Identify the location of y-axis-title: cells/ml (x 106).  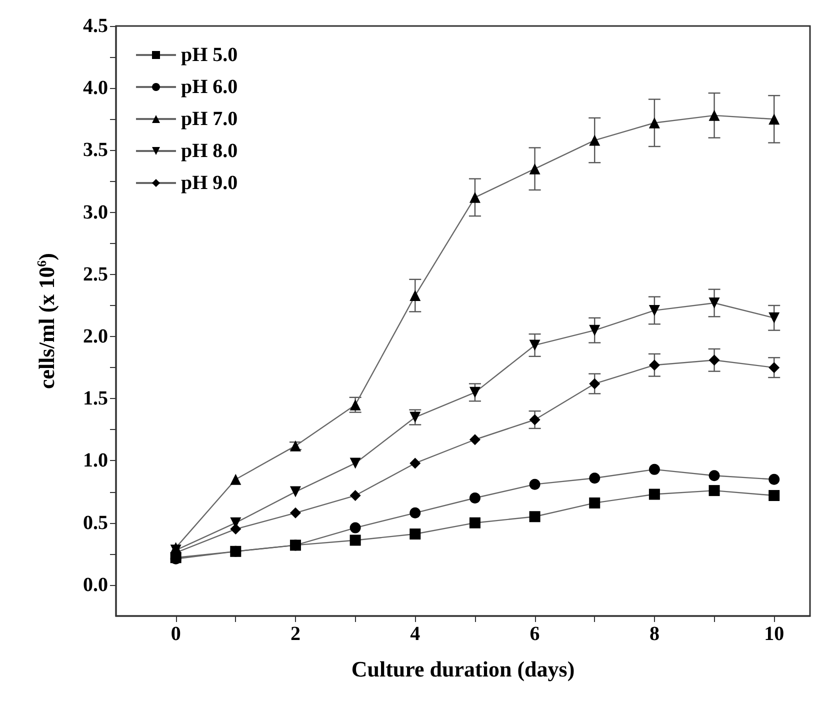
(46, 321).